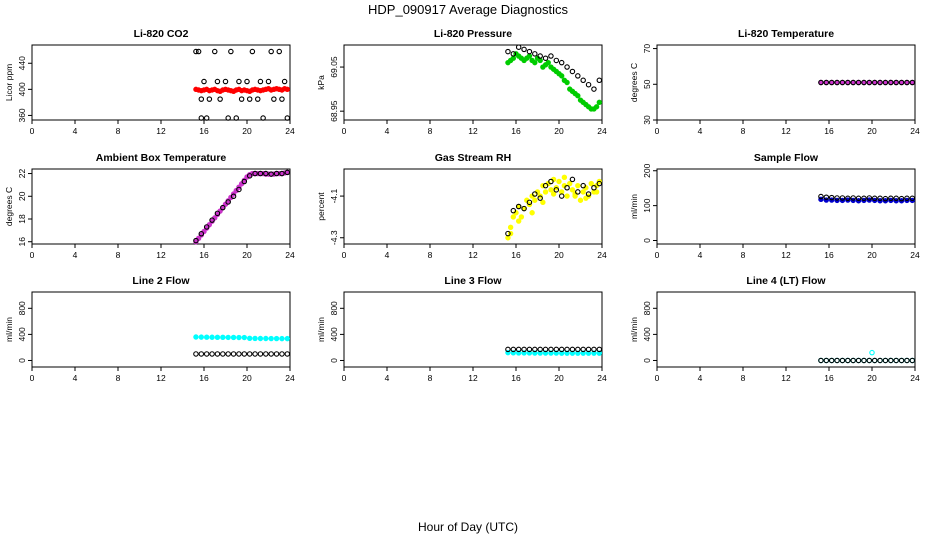 This screenshot has width=936, height=540. Describe the element at coordinates (334, 195) in the screenshot. I see `y-tick-label: -4.1` at that location.